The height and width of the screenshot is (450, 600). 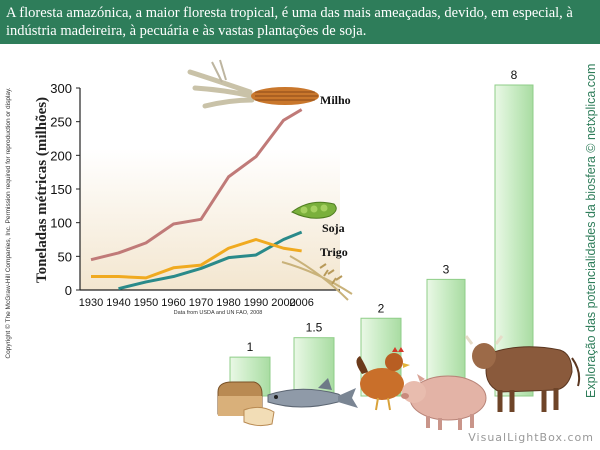 I want to click on bar-value-label: 8, so click(x=514, y=75).